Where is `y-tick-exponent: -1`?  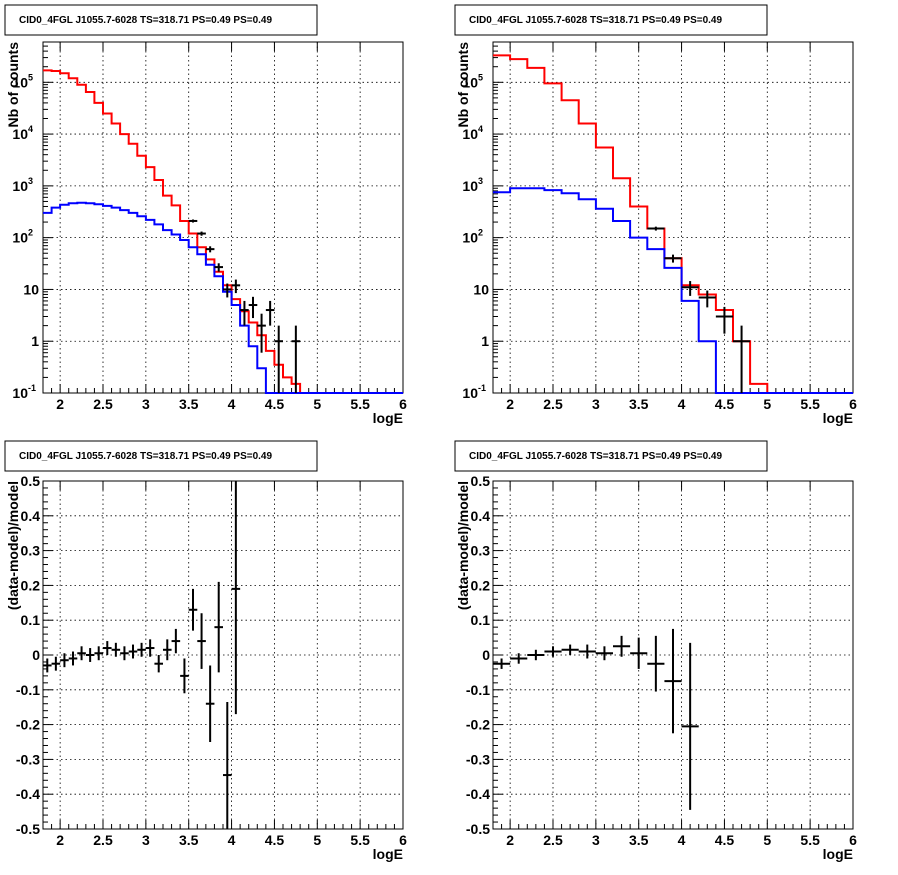 y-tick-exponent: -1 is located at coordinates (482, 388).